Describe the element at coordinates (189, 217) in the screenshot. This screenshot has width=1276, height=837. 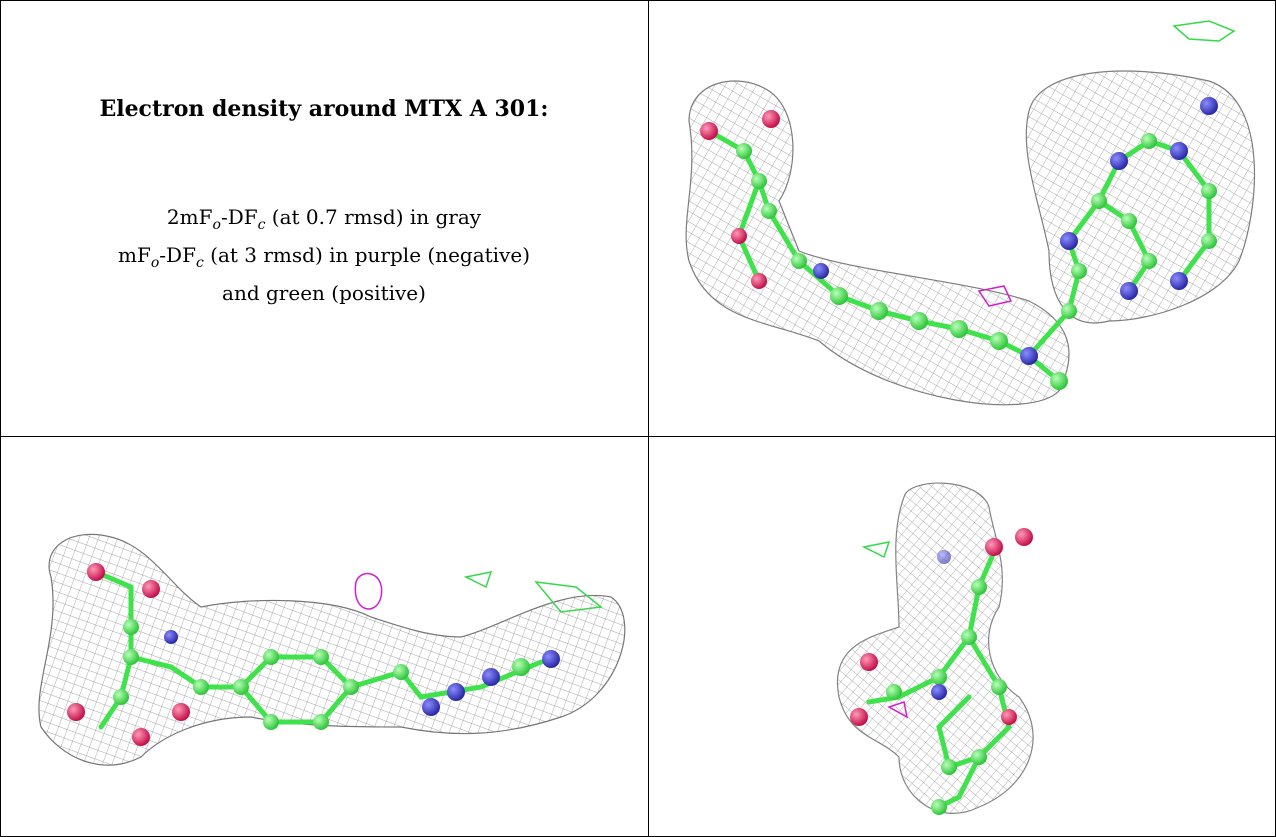
I see `legend-1-prefix: 2mF` at that location.